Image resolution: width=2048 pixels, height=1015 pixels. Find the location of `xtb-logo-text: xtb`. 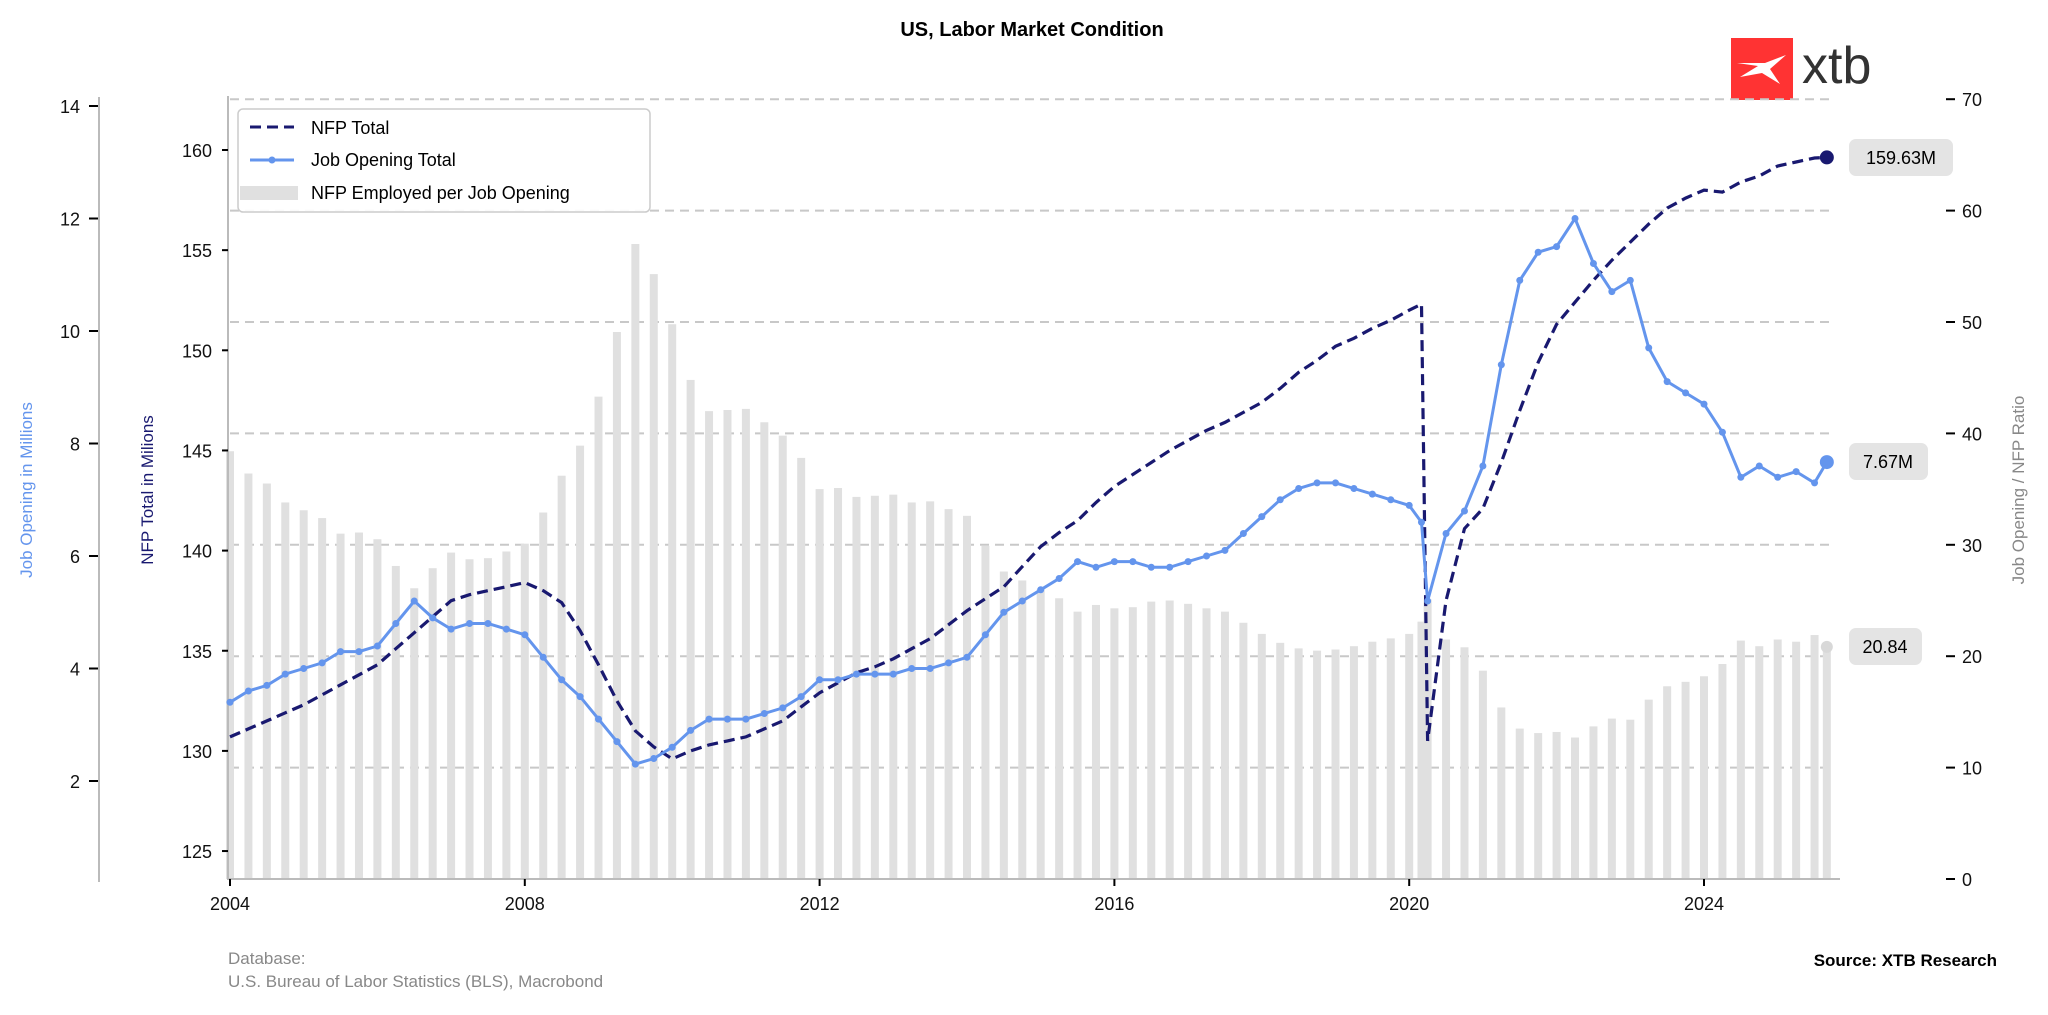

xtb-logo-text: xtb is located at coordinates (1836, 66).